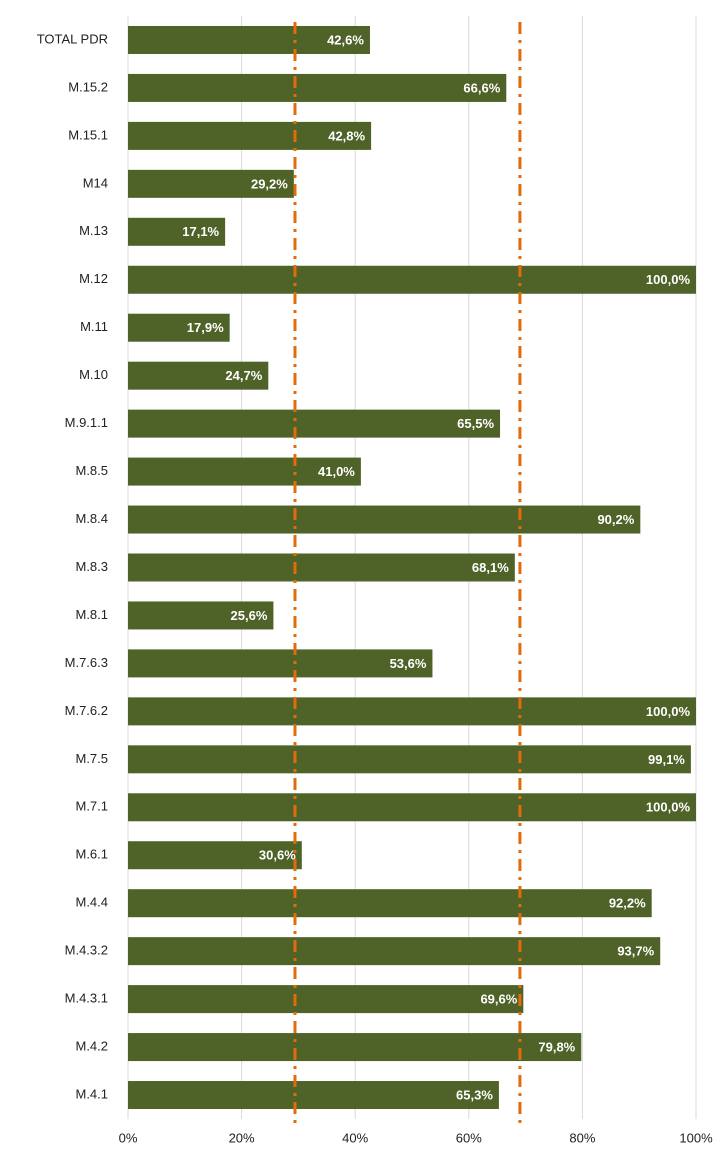 The width and height of the screenshot is (721, 1153). What do you see at coordinates (91, 518) in the screenshot?
I see `y-tick-label: M.8.4` at bounding box center [91, 518].